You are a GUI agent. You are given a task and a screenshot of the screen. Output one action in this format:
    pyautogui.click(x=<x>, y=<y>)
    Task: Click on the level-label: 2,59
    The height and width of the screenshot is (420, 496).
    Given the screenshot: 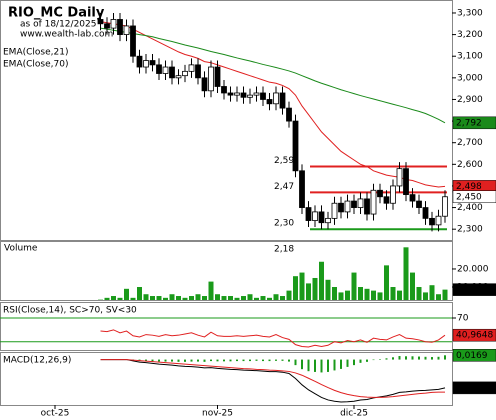 What is the action you would take?
    pyautogui.click(x=284, y=161)
    